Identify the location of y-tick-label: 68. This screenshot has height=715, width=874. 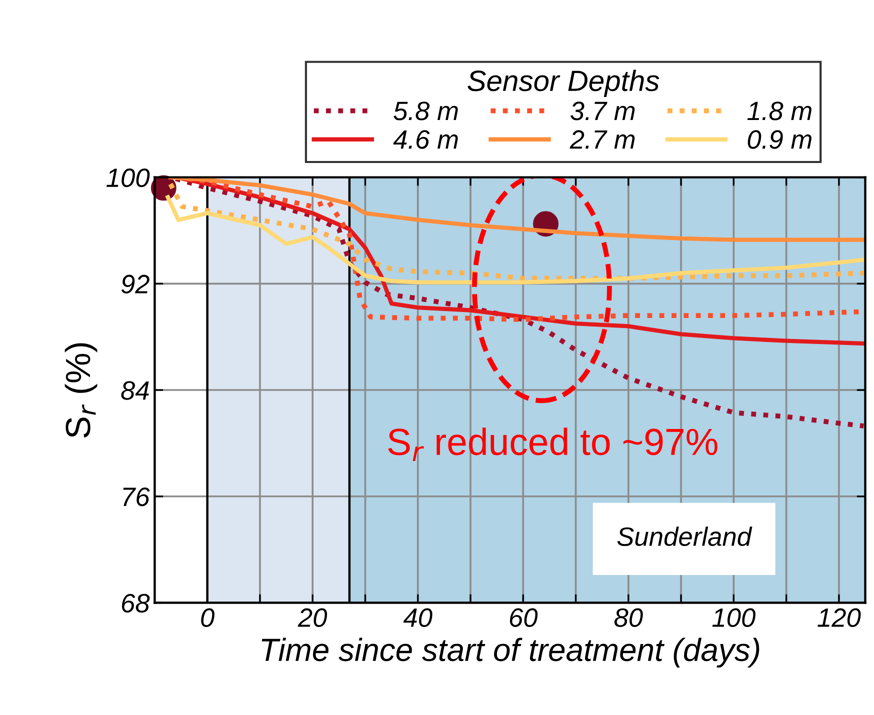
(136, 603).